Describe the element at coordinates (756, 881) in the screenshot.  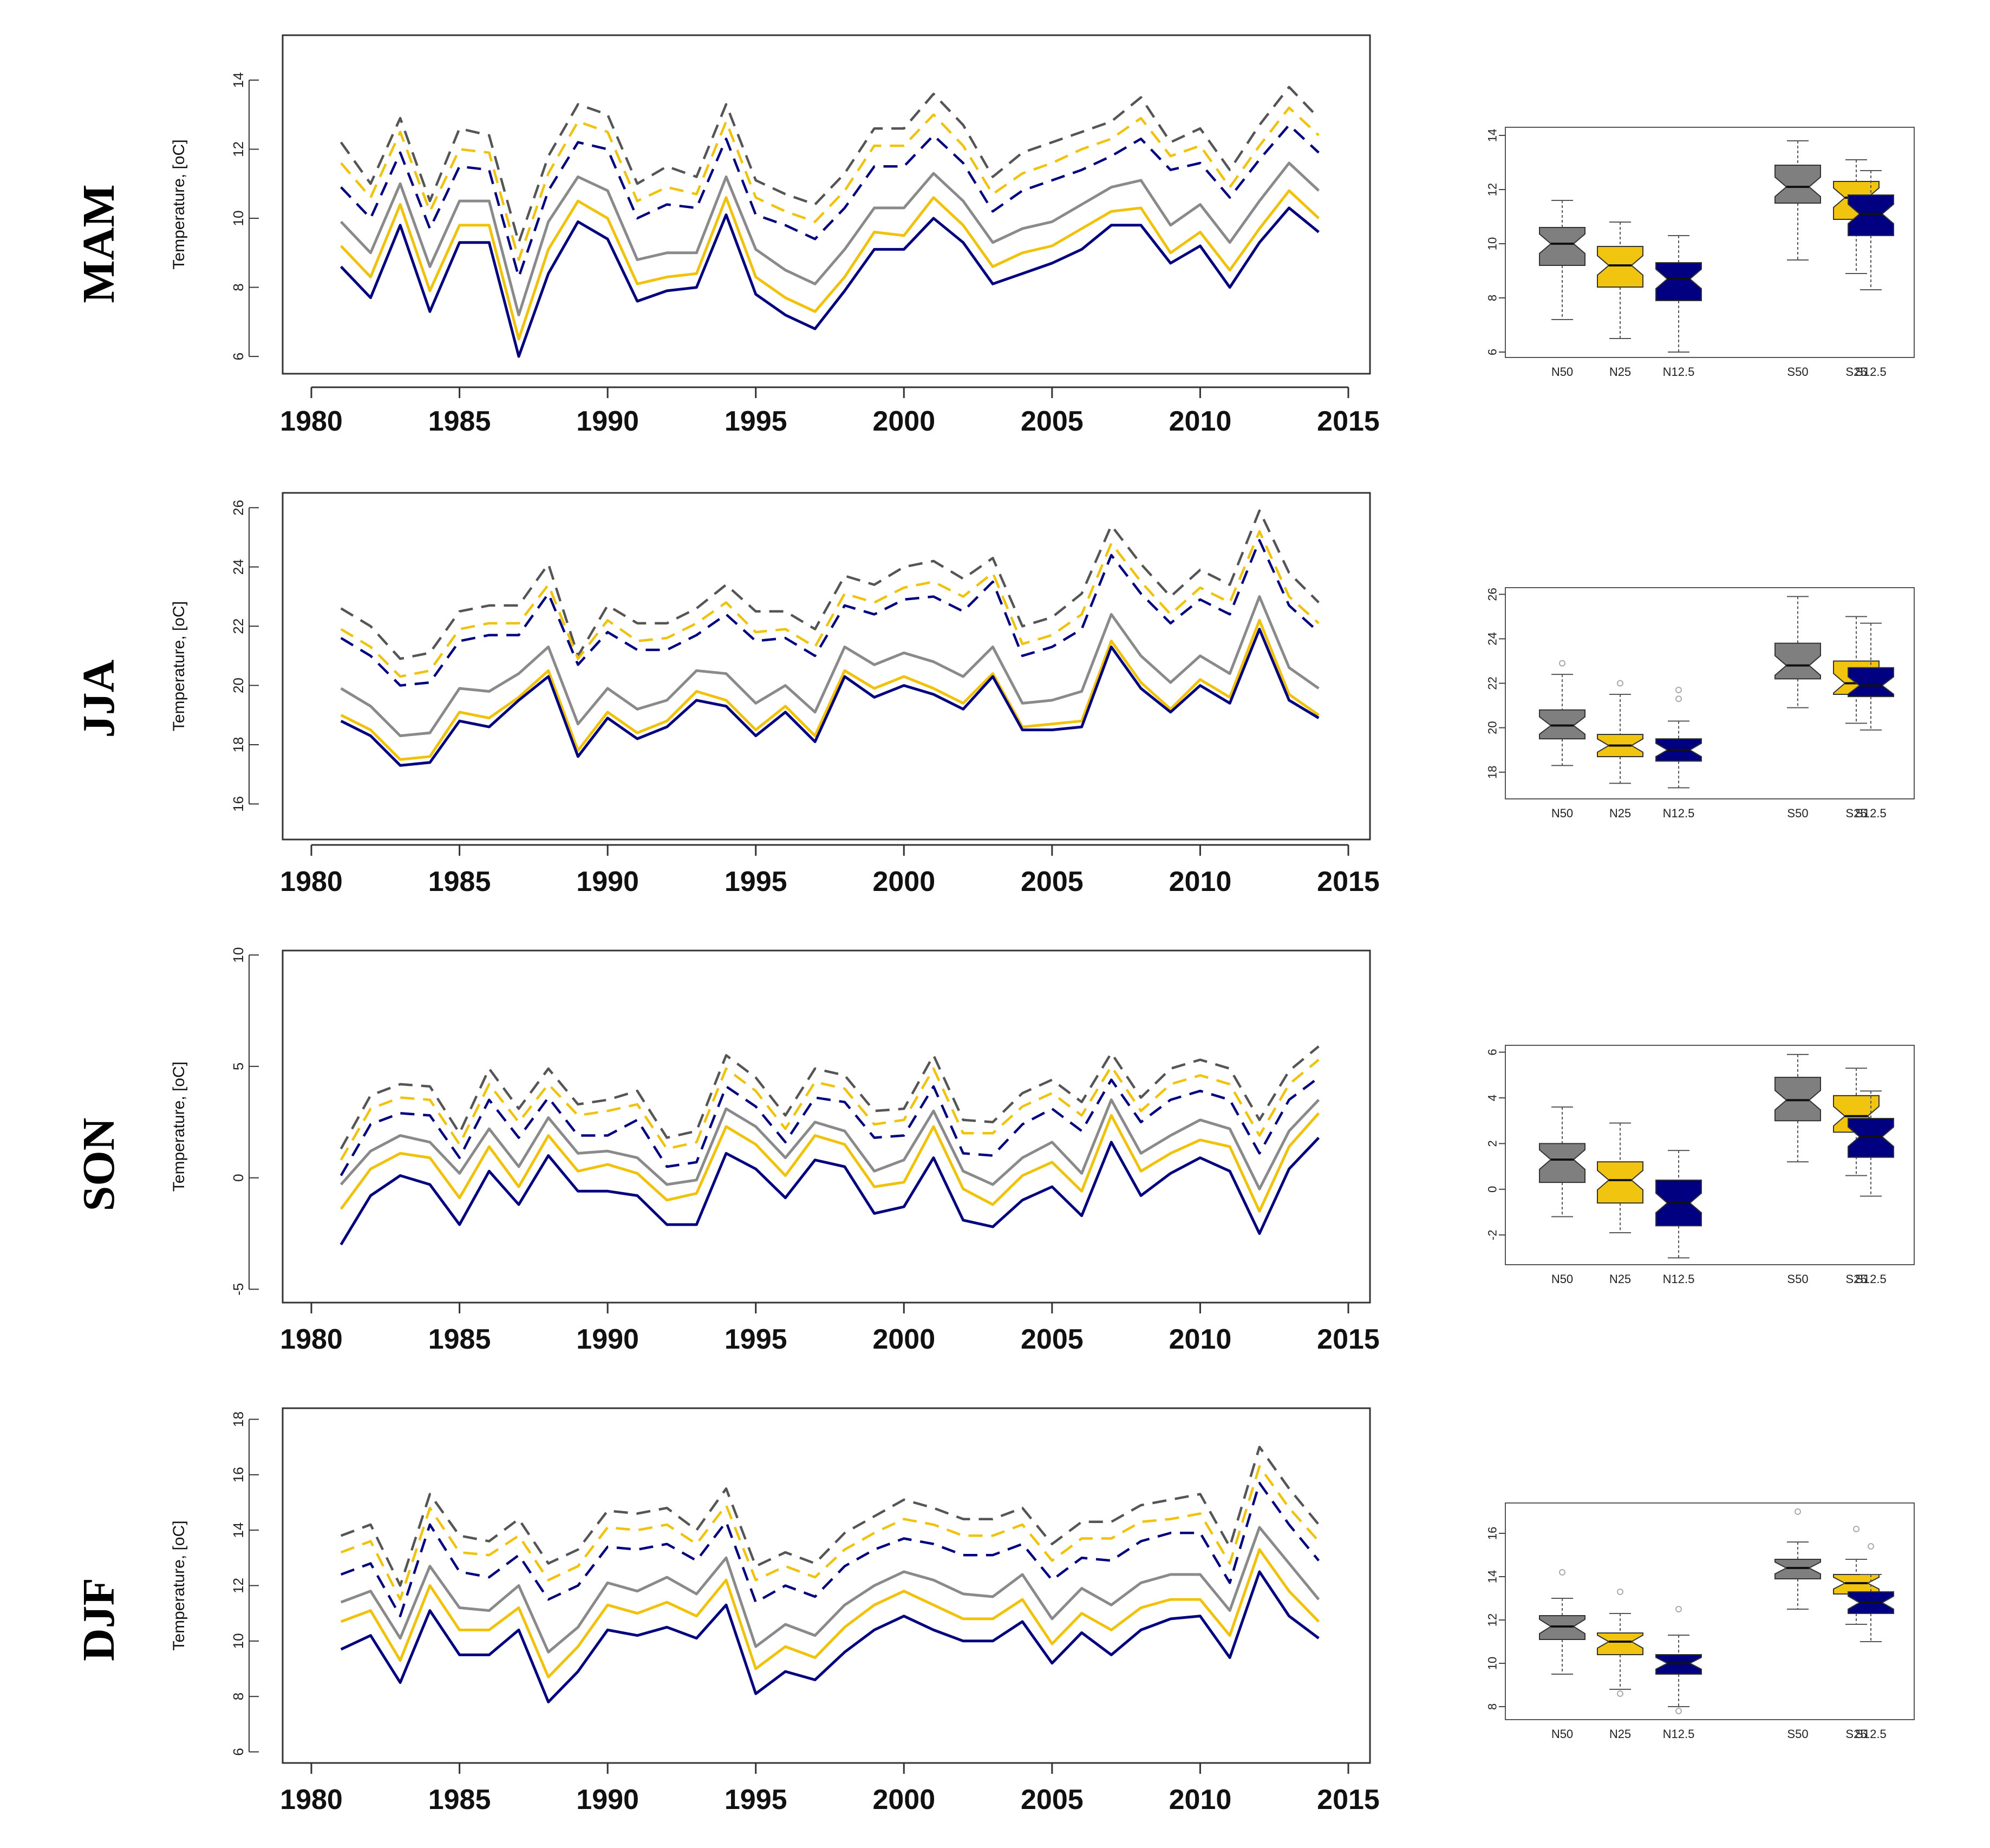
I see `x-tick-label: 1995` at that location.